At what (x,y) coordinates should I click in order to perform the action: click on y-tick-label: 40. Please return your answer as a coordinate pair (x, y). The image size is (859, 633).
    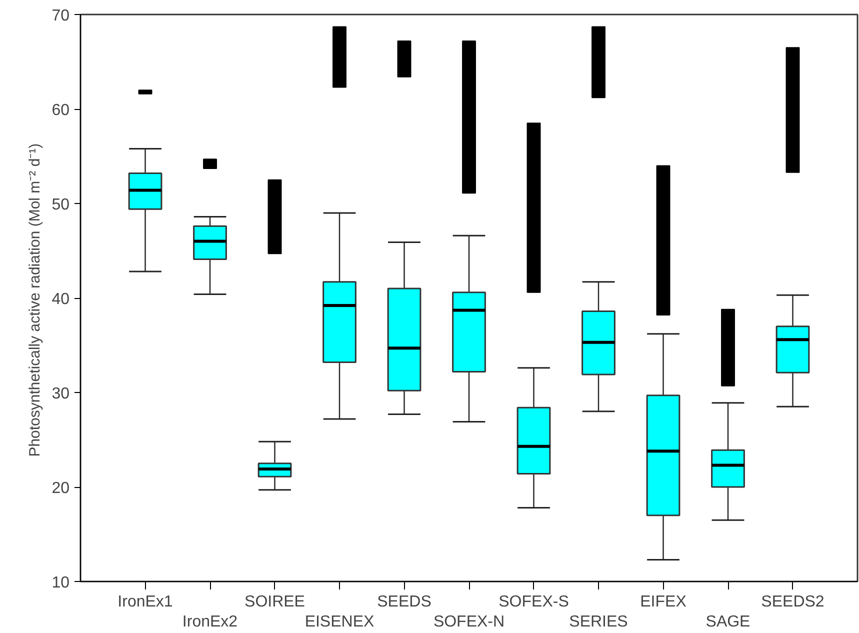
    Looking at the image, I should click on (61, 299).